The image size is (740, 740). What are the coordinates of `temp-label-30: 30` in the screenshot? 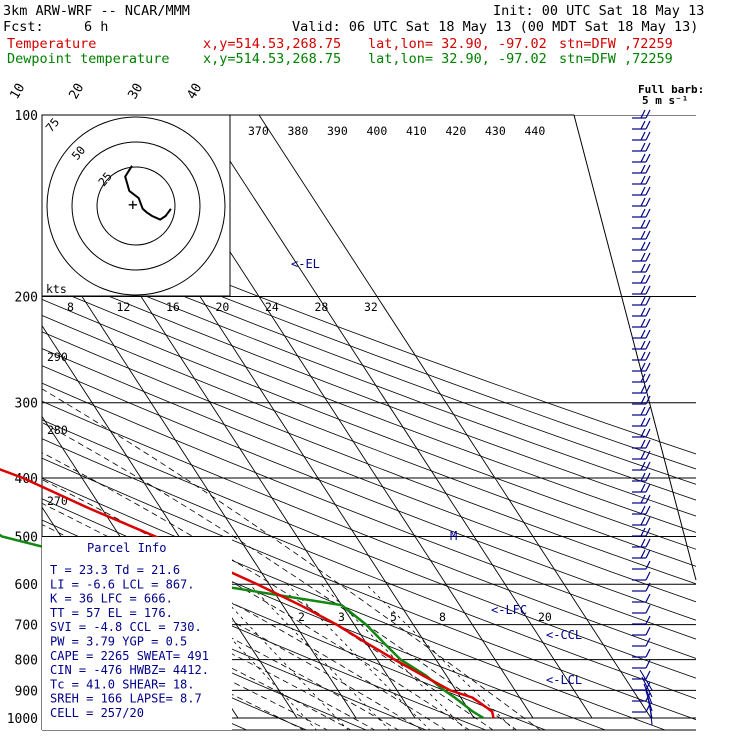 It's located at (136, 91).